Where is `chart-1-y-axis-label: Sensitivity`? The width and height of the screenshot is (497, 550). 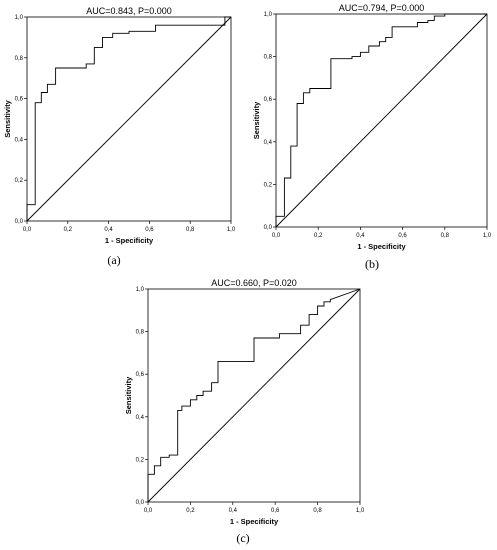
chart-1-y-axis-label: Sensitivity is located at coordinates (7, 118).